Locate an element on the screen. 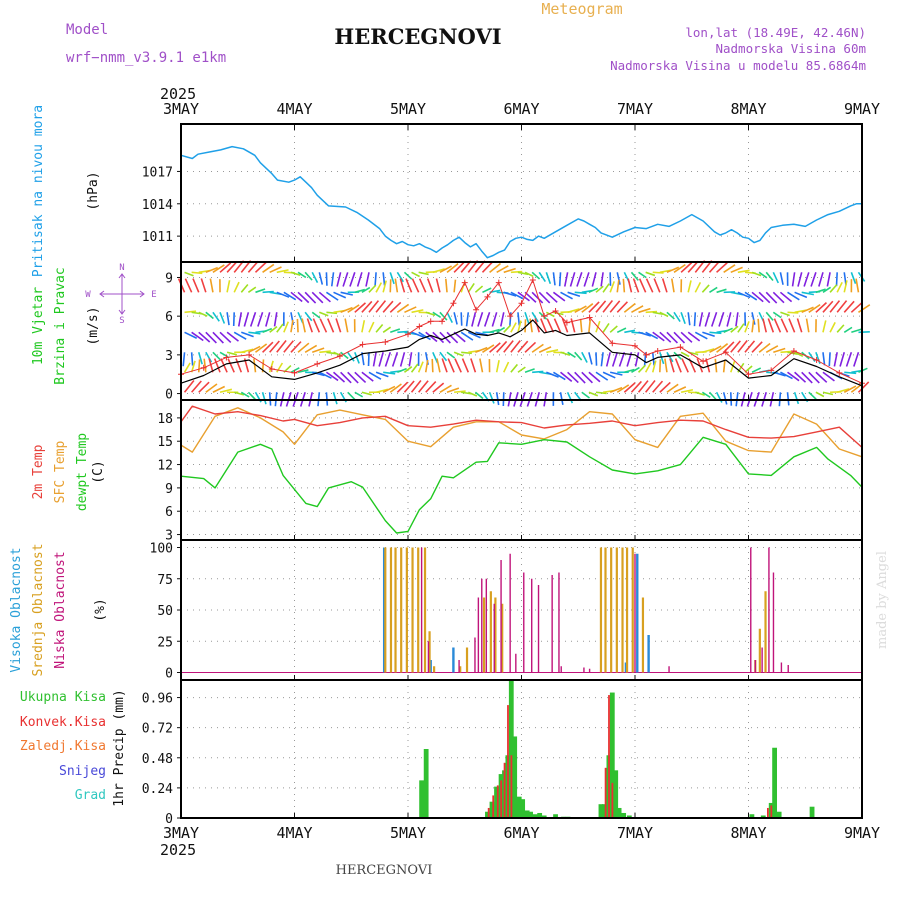 This screenshot has height=900, width=900. top-day-label: 8MAY is located at coordinates (748, 109).